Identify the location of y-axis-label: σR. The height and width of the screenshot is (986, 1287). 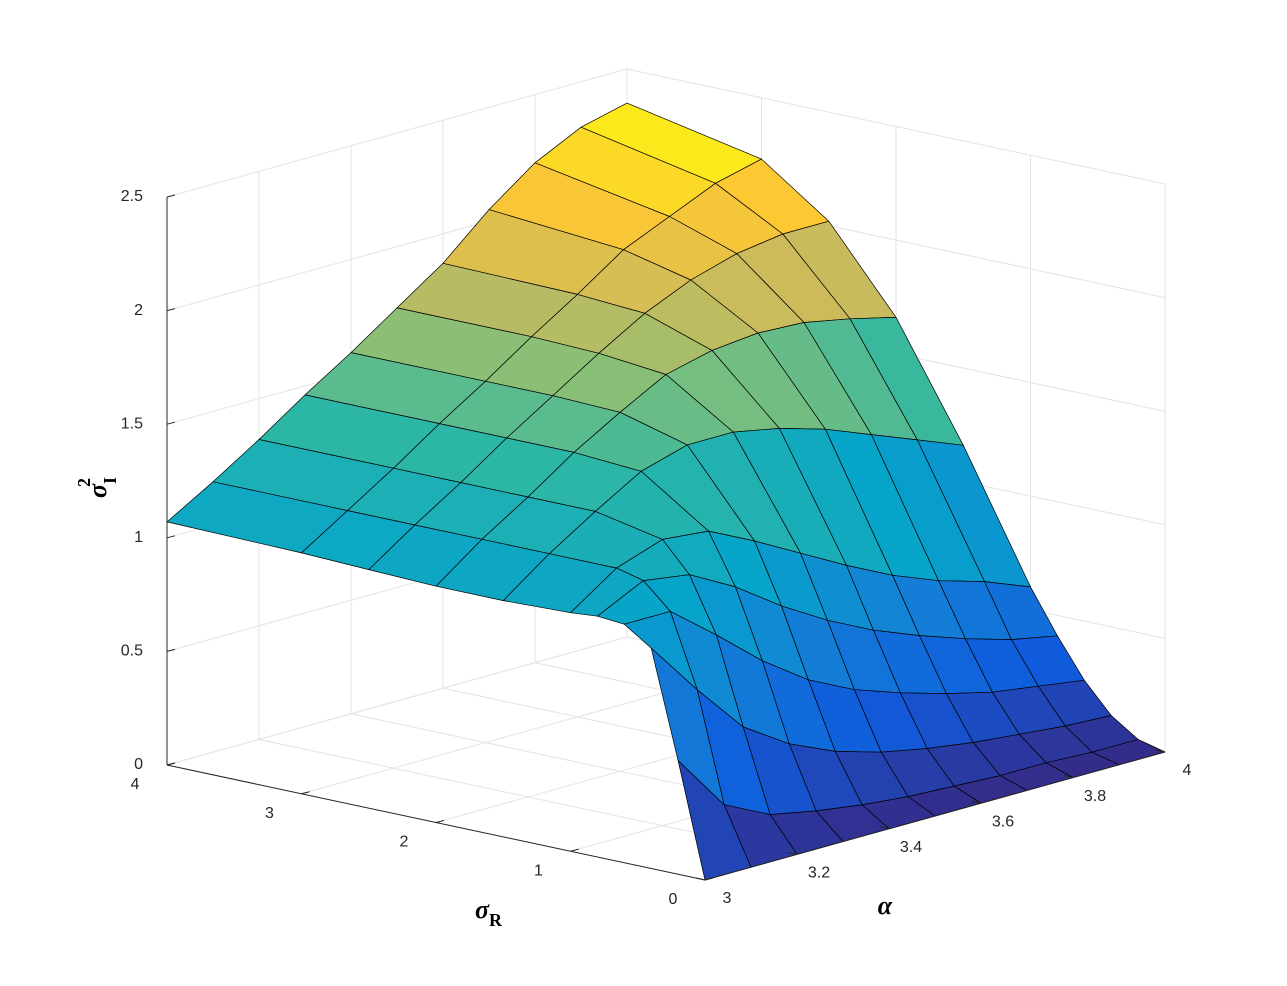
(489, 912).